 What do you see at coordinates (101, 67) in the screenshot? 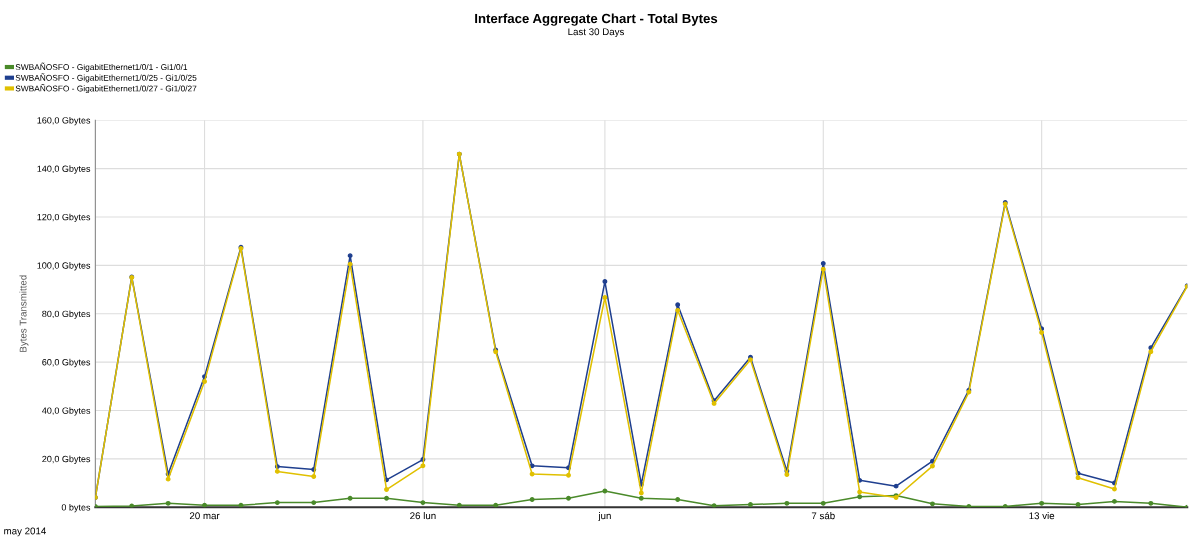
I see `legend-label: SWBAÑOSFO - GigabitEthernet1/0/1 - Gi1/0/1` at bounding box center [101, 67].